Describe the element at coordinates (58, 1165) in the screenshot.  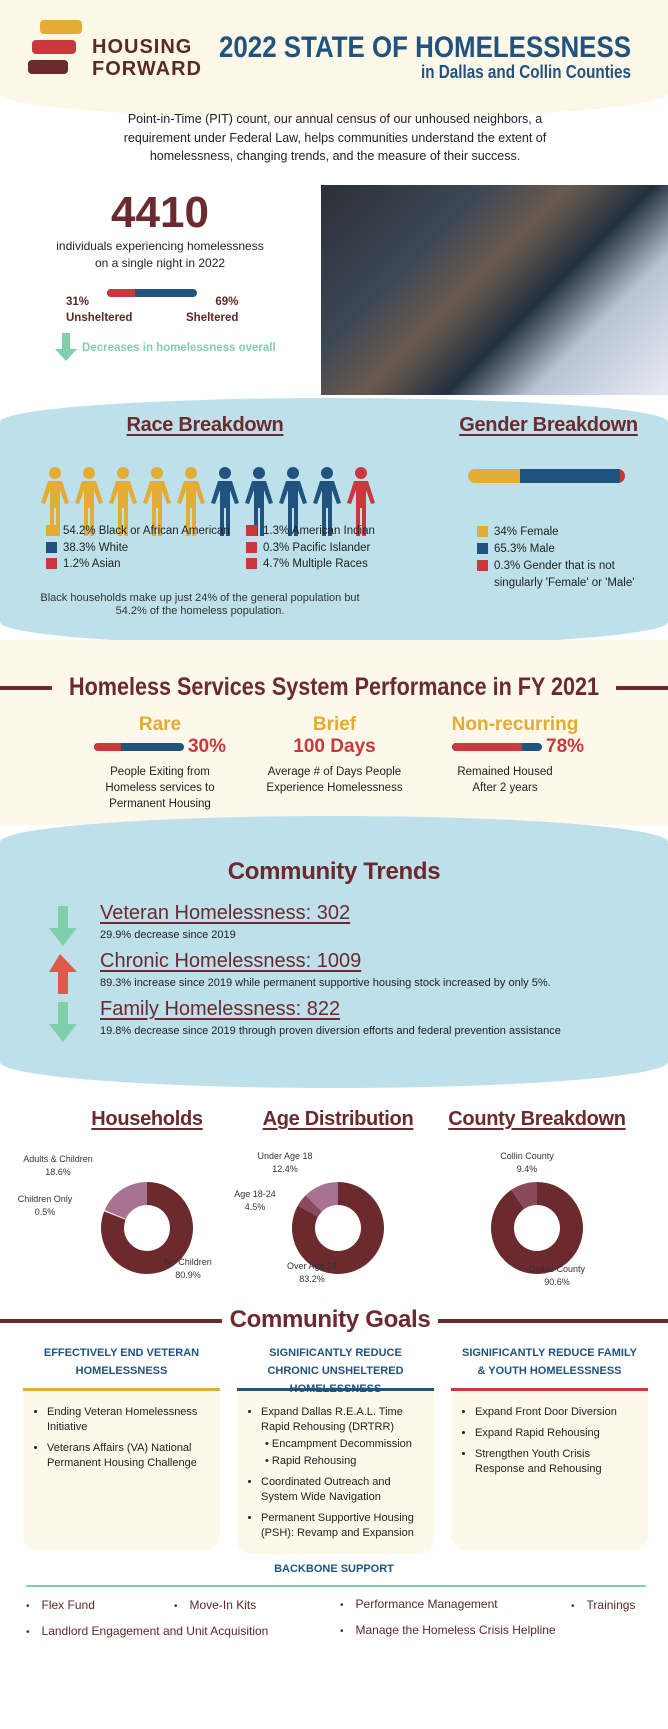
I see `slice-label: Adults & Children 18.6%` at that location.